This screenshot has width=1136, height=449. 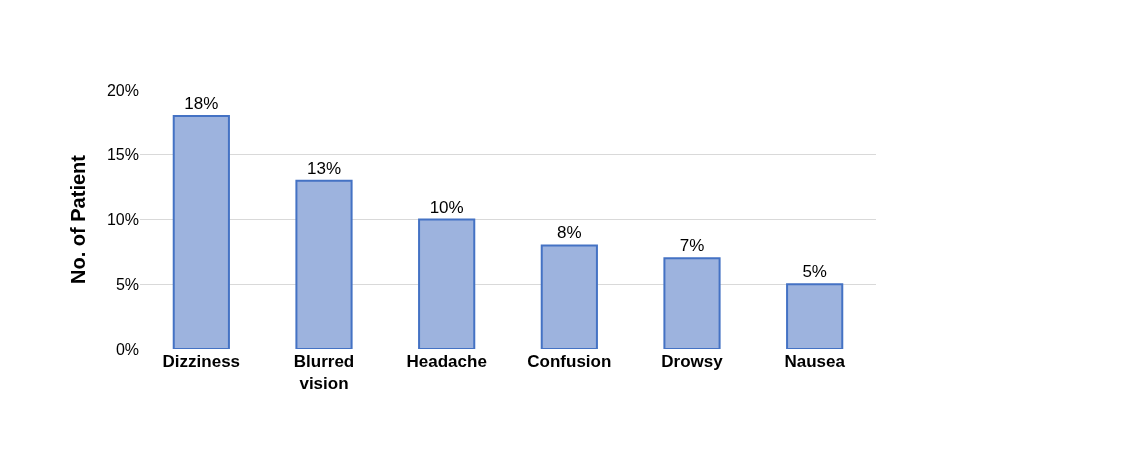 What do you see at coordinates (815, 361) in the screenshot?
I see `x-tick-label: Nausea` at bounding box center [815, 361].